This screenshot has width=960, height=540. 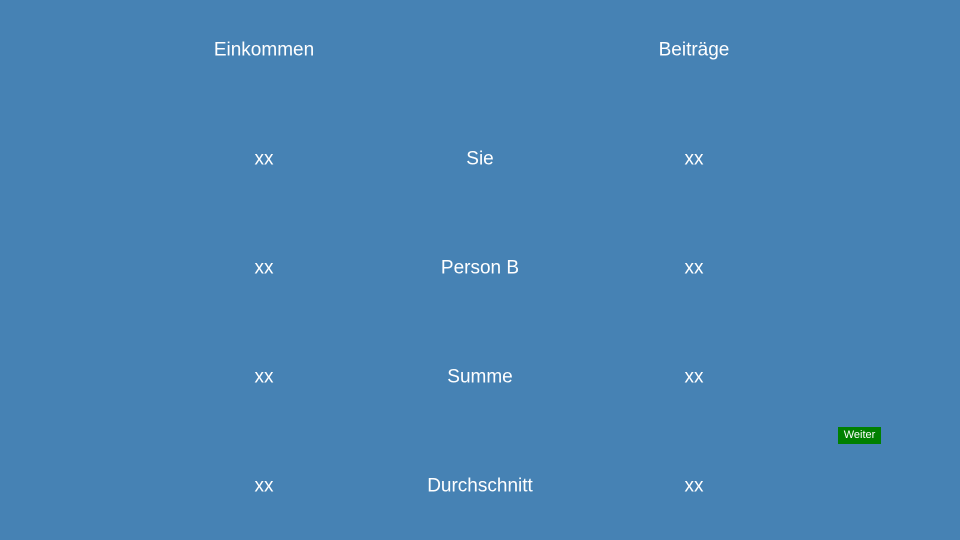 I want to click on income-header: Einkommen, so click(x=264, y=50).